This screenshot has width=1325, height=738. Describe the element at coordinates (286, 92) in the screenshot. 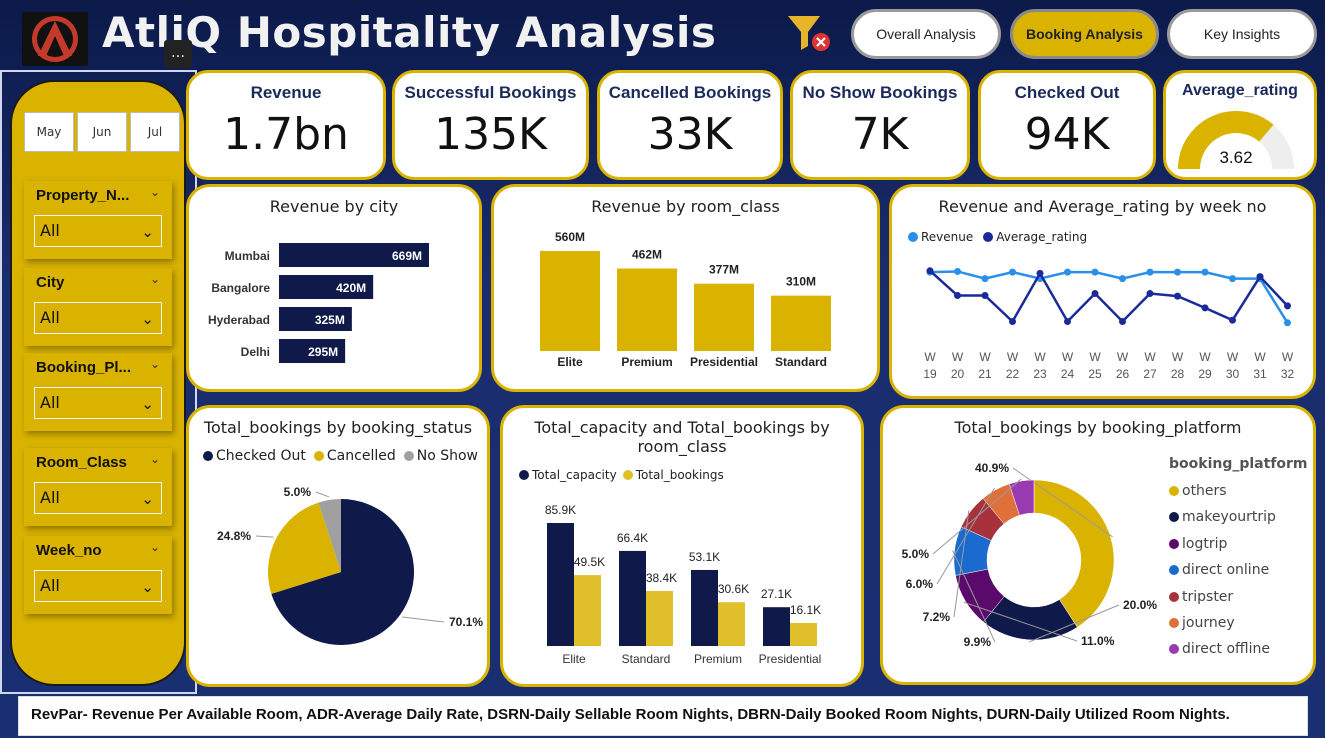

I see `kpi-title: Revenue` at that location.